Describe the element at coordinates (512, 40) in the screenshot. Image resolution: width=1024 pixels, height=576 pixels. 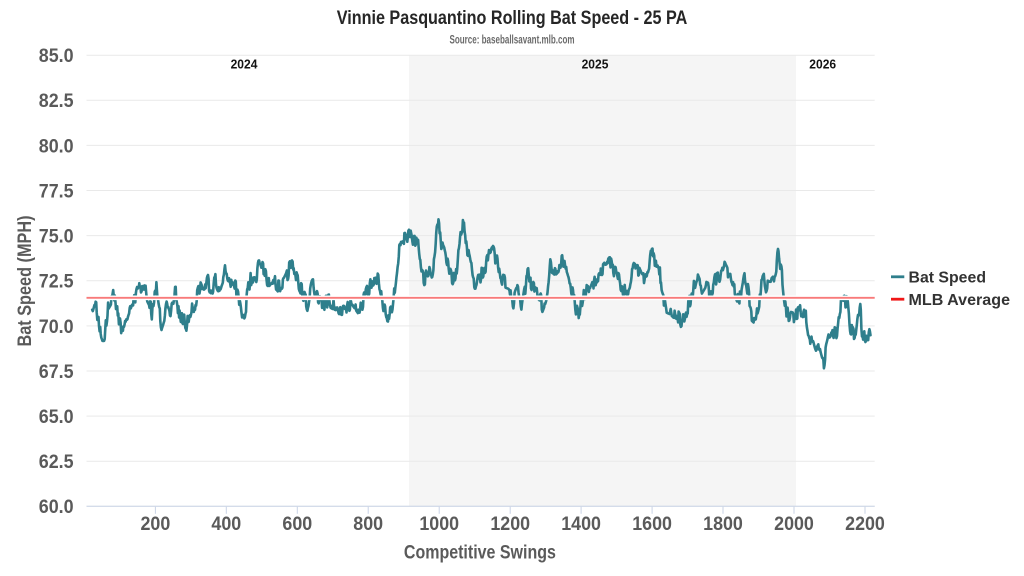
I see `svg-text: Source: baseballsavant.mlb.com` at that location.